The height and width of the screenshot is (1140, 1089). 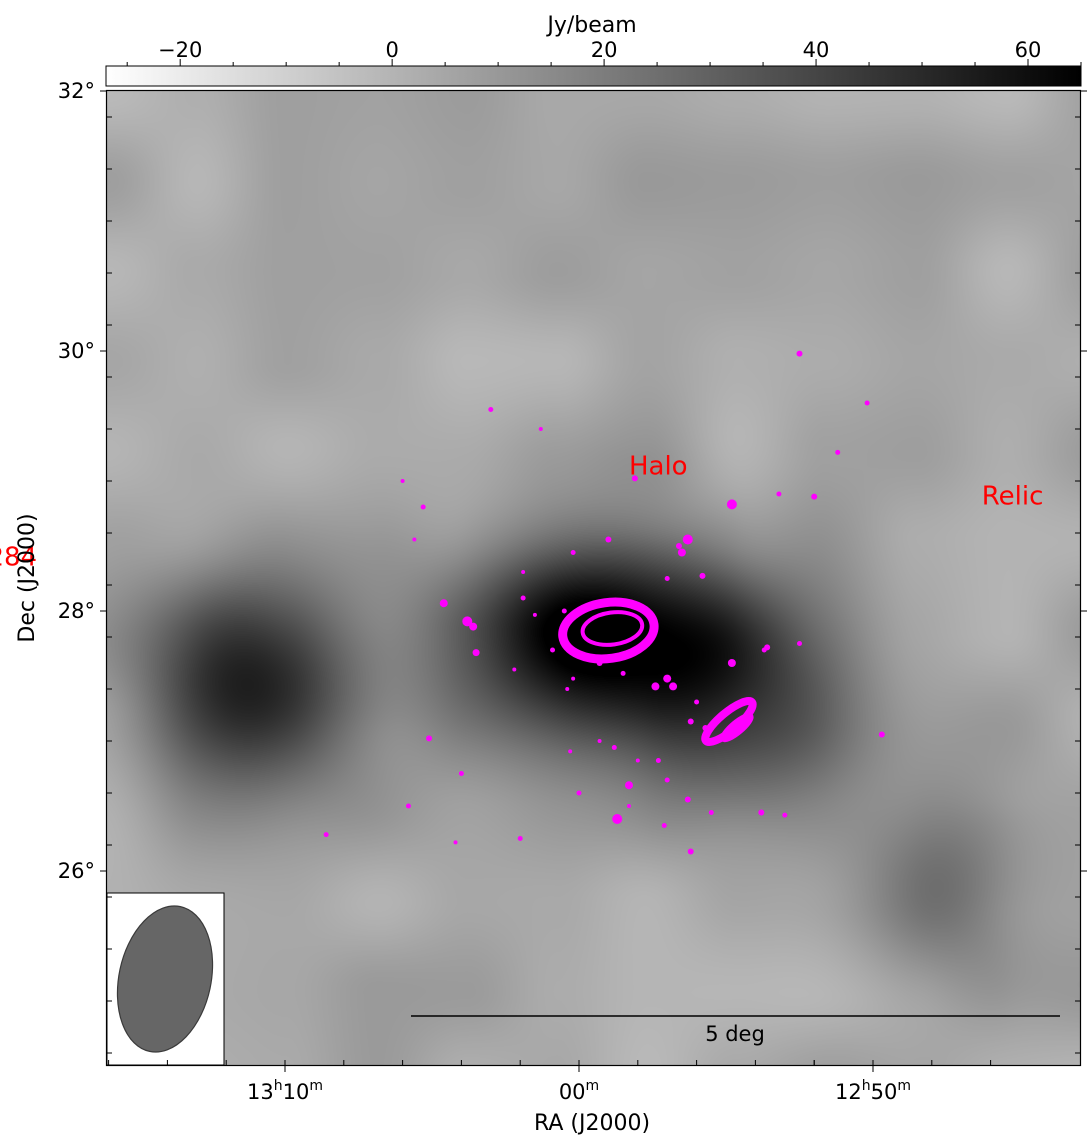 What do you see at coordinates (296, 1092) in the screenshot?
I see `ra-minutes: 10` at bounding box center [296, 1092].